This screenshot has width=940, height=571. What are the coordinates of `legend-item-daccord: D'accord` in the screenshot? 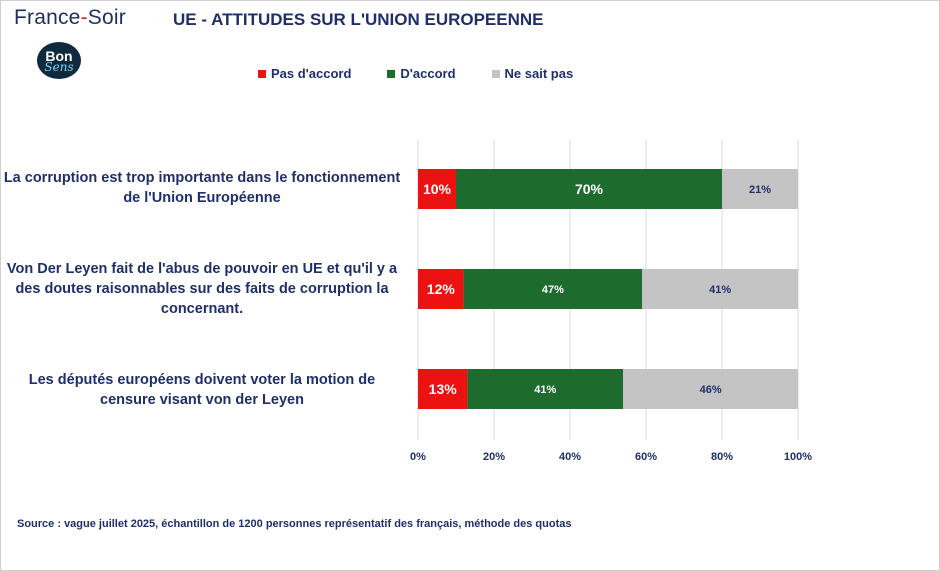 It's located at (421, 73).